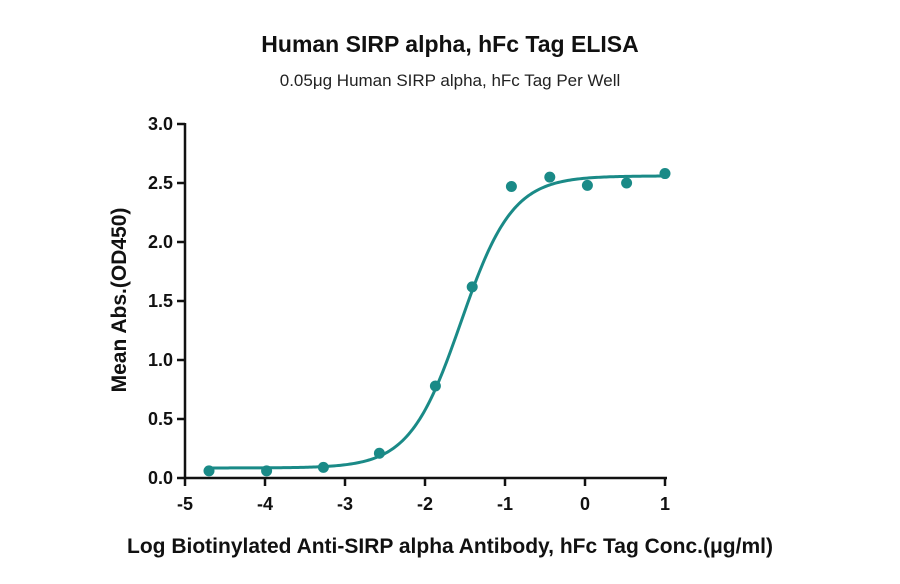 This screenshot has width=900, height=584. Describe the element at coordinates (160, 301) in the screenshot. I see `y-tick-label: 1.5` at that location.